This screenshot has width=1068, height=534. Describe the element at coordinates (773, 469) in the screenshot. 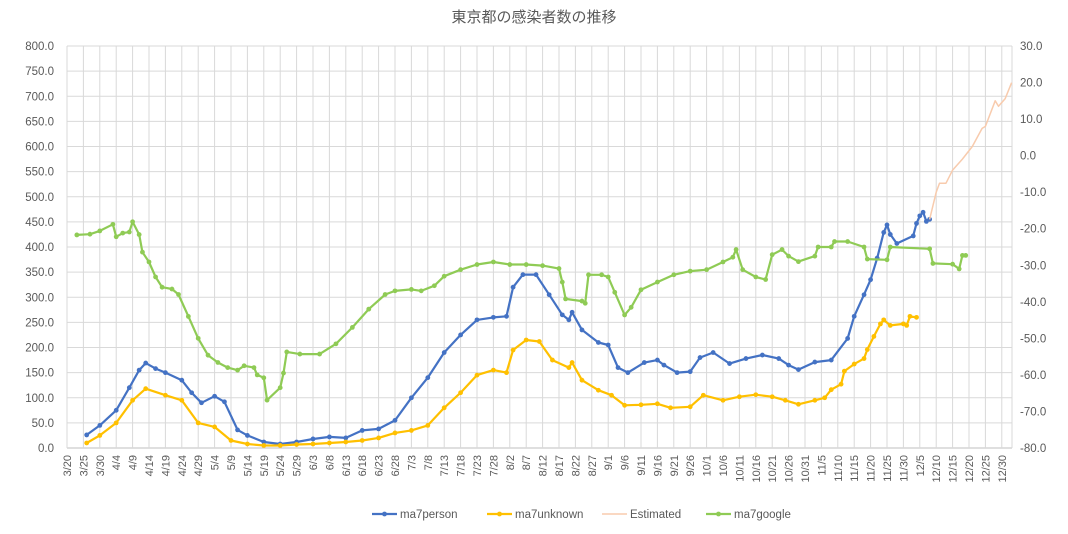

I see `x-tick-label: 10/21` at that location.